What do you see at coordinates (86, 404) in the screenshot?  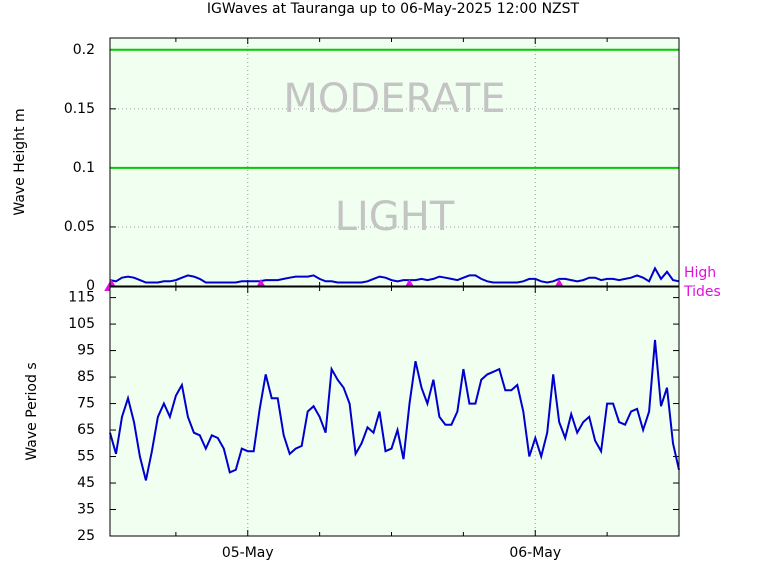 I see `y-tick-label: 75` at bounding box center [86, 404].